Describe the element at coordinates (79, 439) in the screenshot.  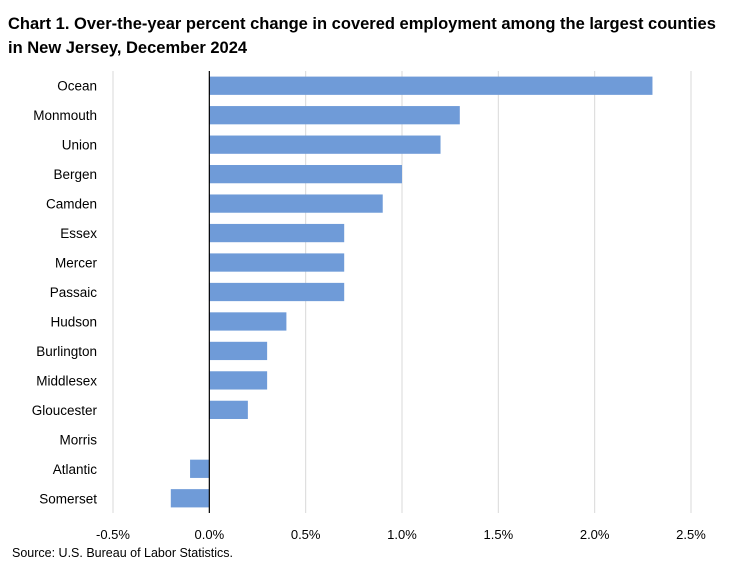
I see `category-label: Morris` at that location.